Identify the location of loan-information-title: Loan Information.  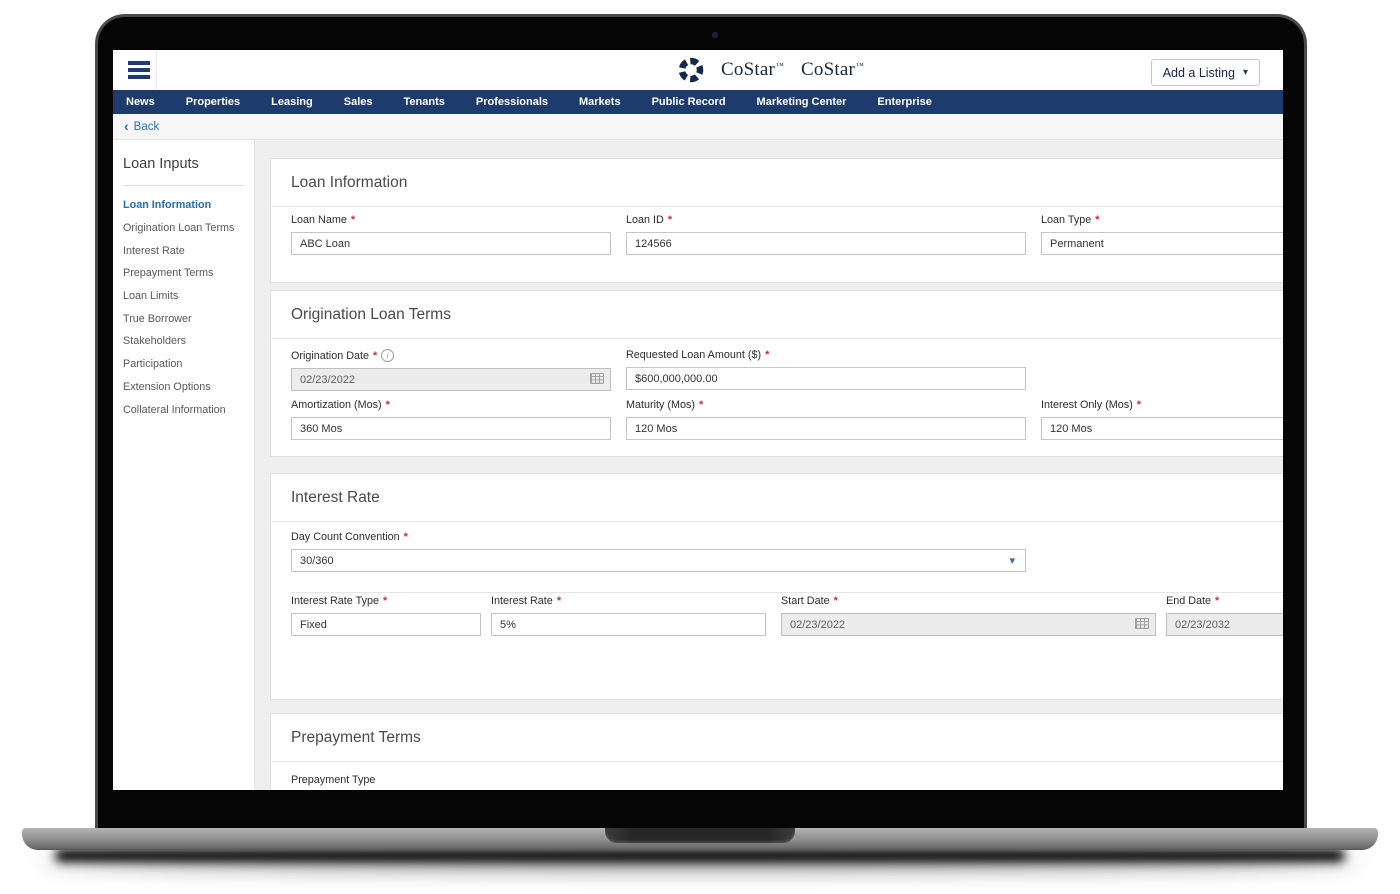
(777, 183).